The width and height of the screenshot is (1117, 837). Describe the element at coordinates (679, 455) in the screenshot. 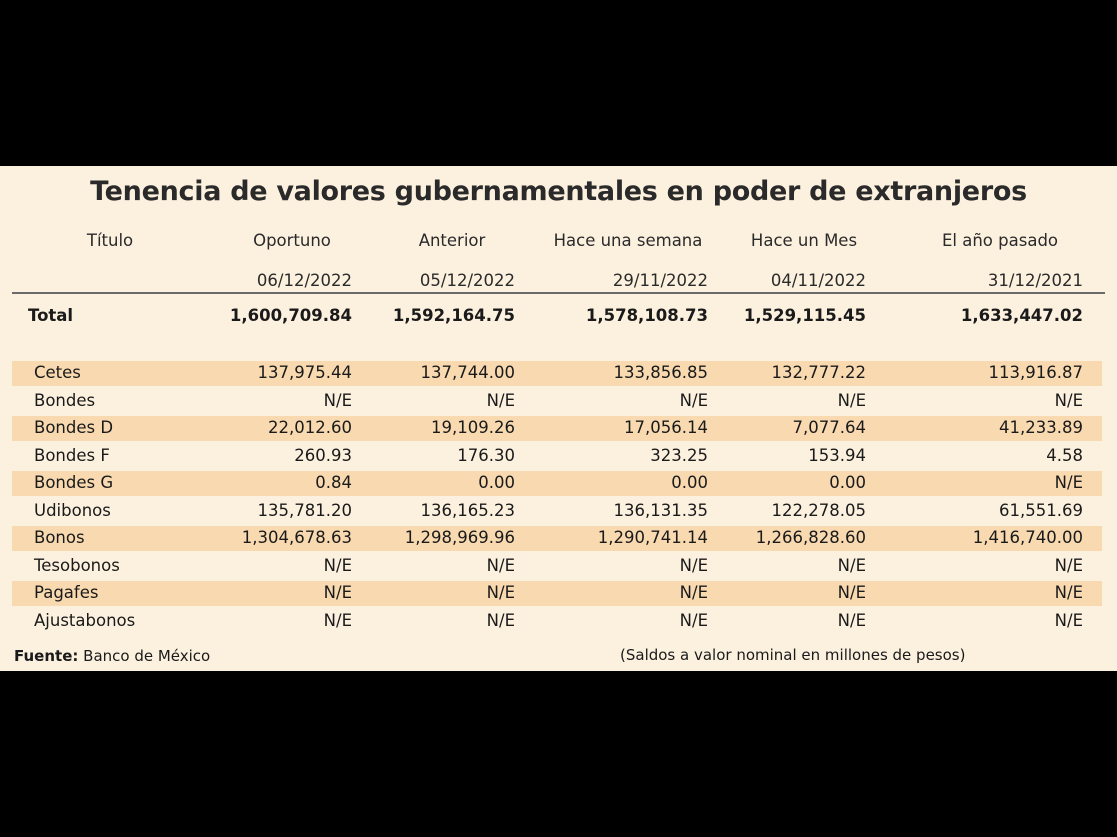

I see `table-cell: 323.25` at that location.